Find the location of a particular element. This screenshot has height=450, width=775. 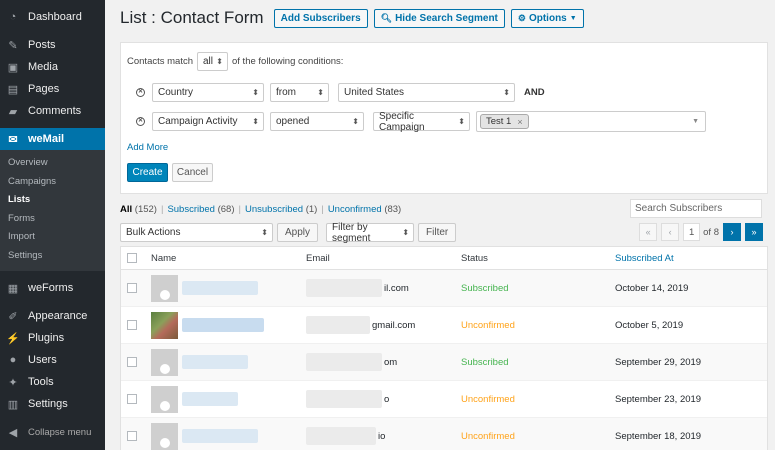

current-page-input: 1 is located at coordinates (692, 232).